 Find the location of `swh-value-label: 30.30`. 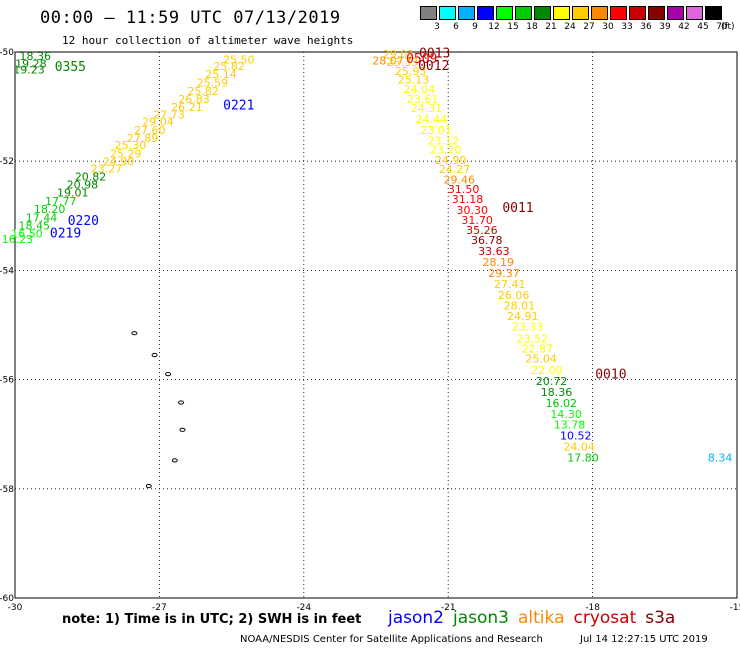

swh-value-label: 30.30 is located at coordinates (473, 210).